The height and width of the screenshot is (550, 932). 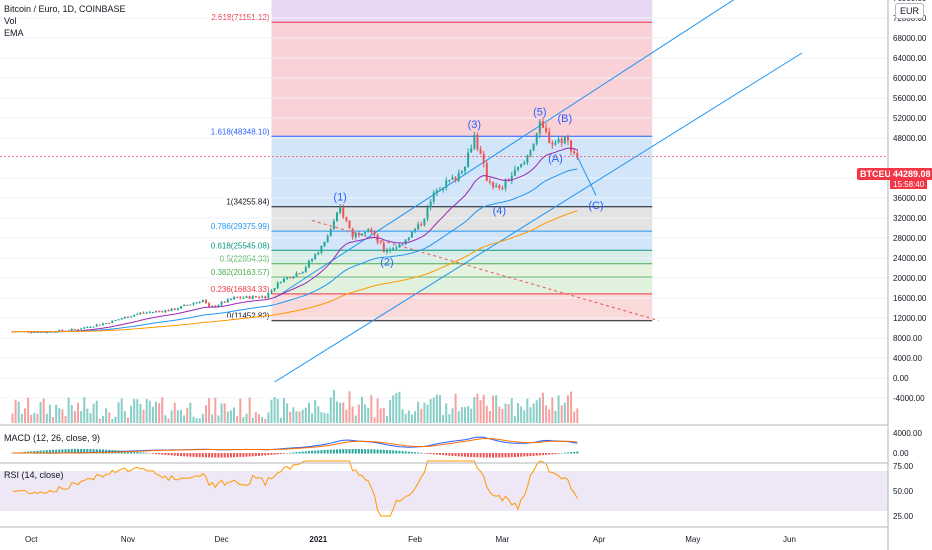 What do you see at coordinates (909, 11) in the screenshot?
I see `currency-button: EUR` at bounding box center [909, 11].